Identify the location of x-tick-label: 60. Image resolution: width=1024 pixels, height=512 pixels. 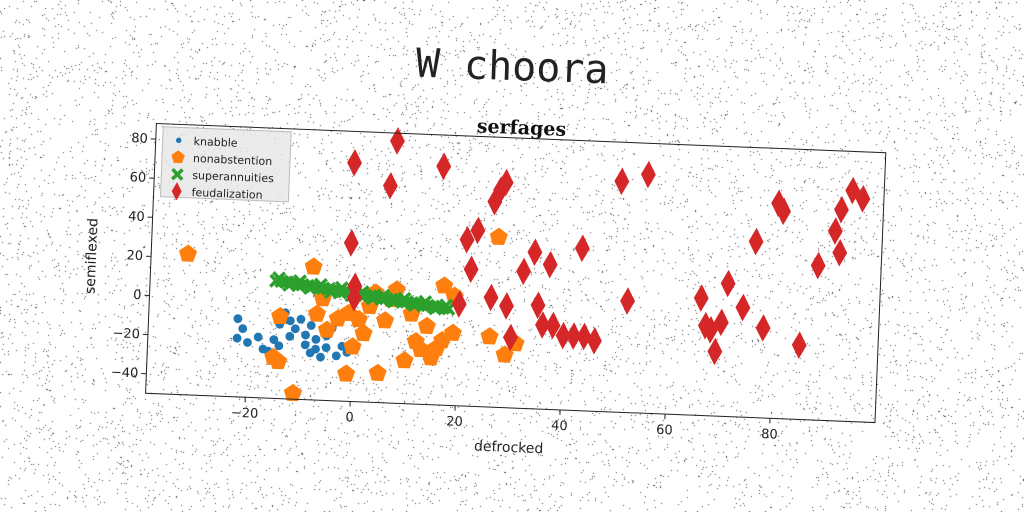
(664, 431).